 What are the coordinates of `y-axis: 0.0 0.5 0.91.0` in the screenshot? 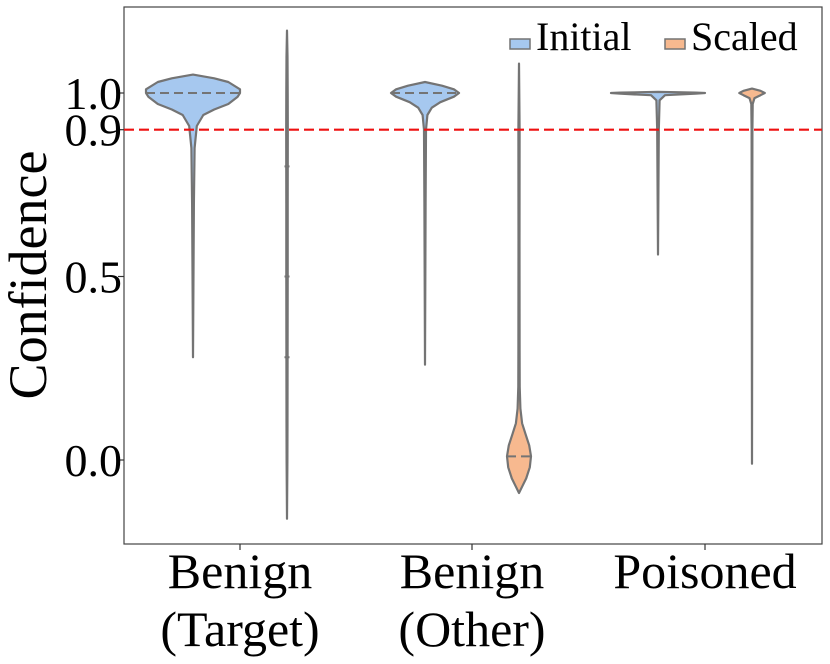 It's located at (94, 277).